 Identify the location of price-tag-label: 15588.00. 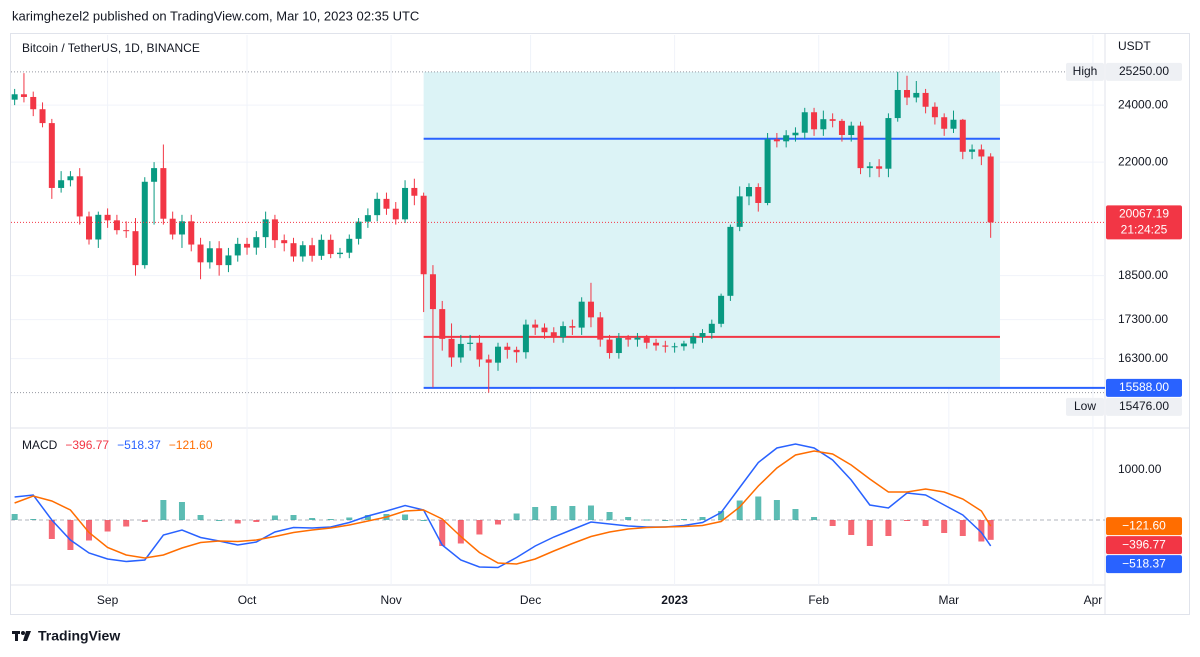
(1144, 387).